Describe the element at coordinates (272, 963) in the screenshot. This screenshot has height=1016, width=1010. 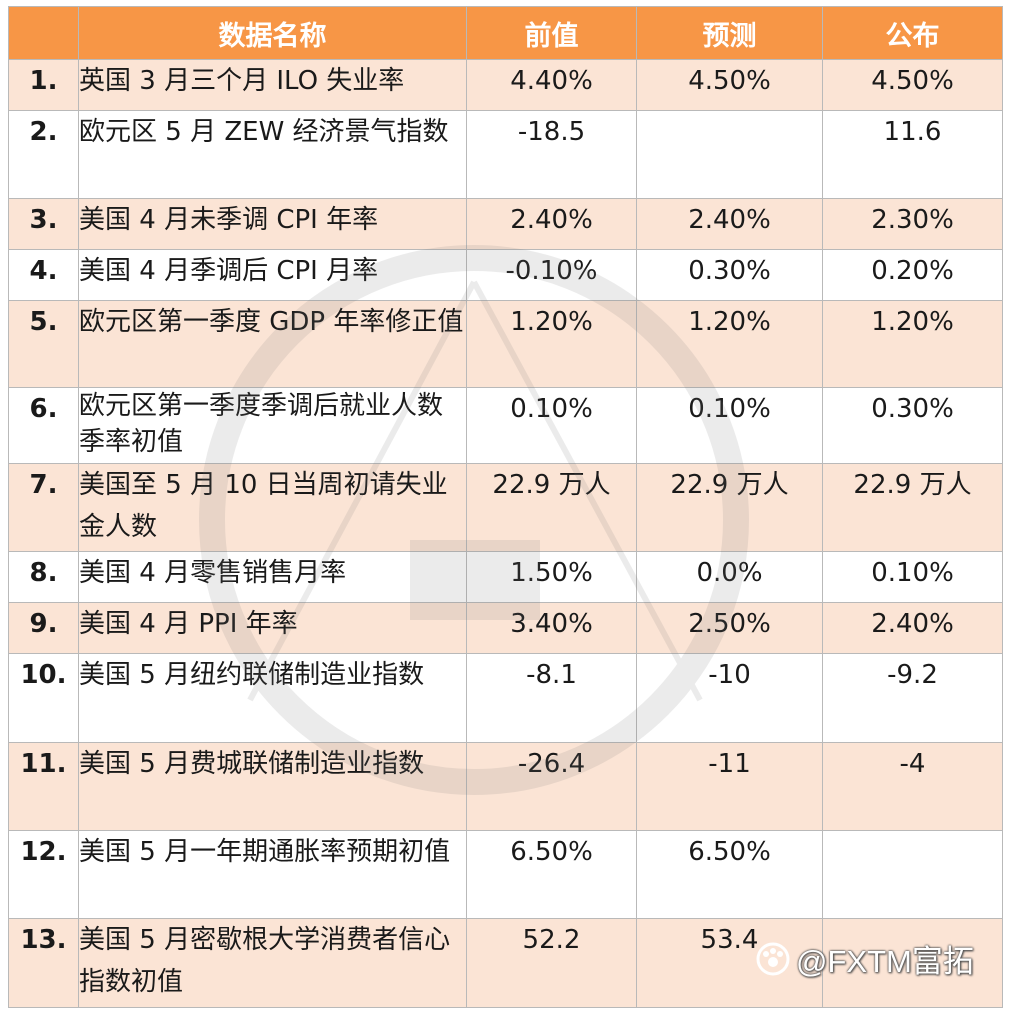
I see `row-name: 美国 5 月密歇根大学消费者信心指数初值` at that location.